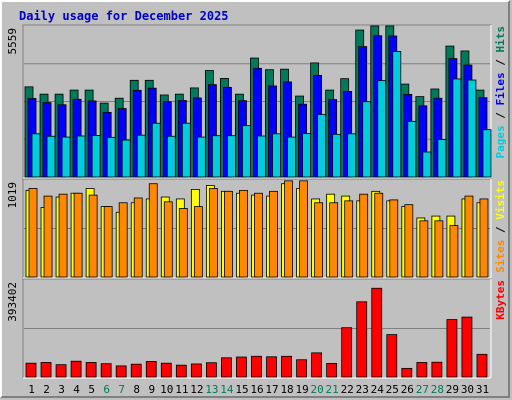 The image size is (512, 400). Describe the element at coordinates (136, 389) in the screenshot. I see `x-tick-label: 8` at that location.